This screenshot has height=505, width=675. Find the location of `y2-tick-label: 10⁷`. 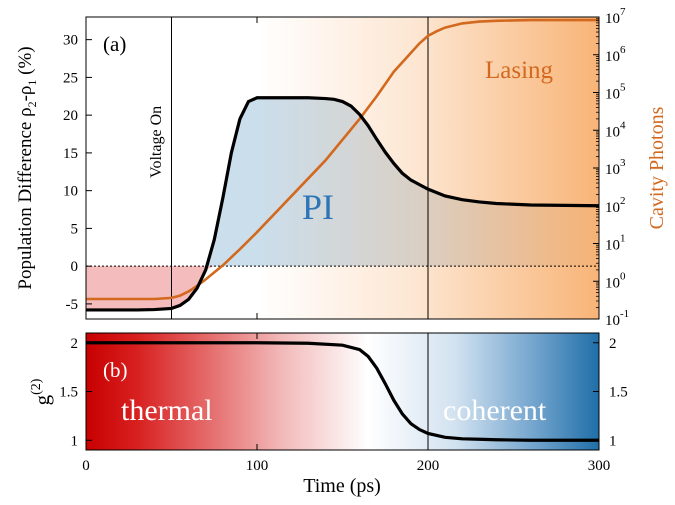

y2-tick-label: 10⁷ is located at coordinates (615, 16).